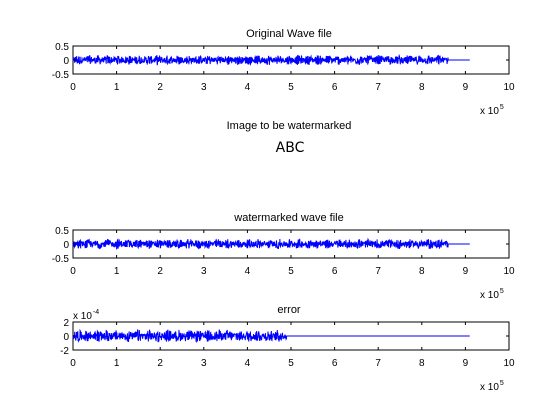 The image size is (560, 420). I want to click on error-trace, so click(271, 335).